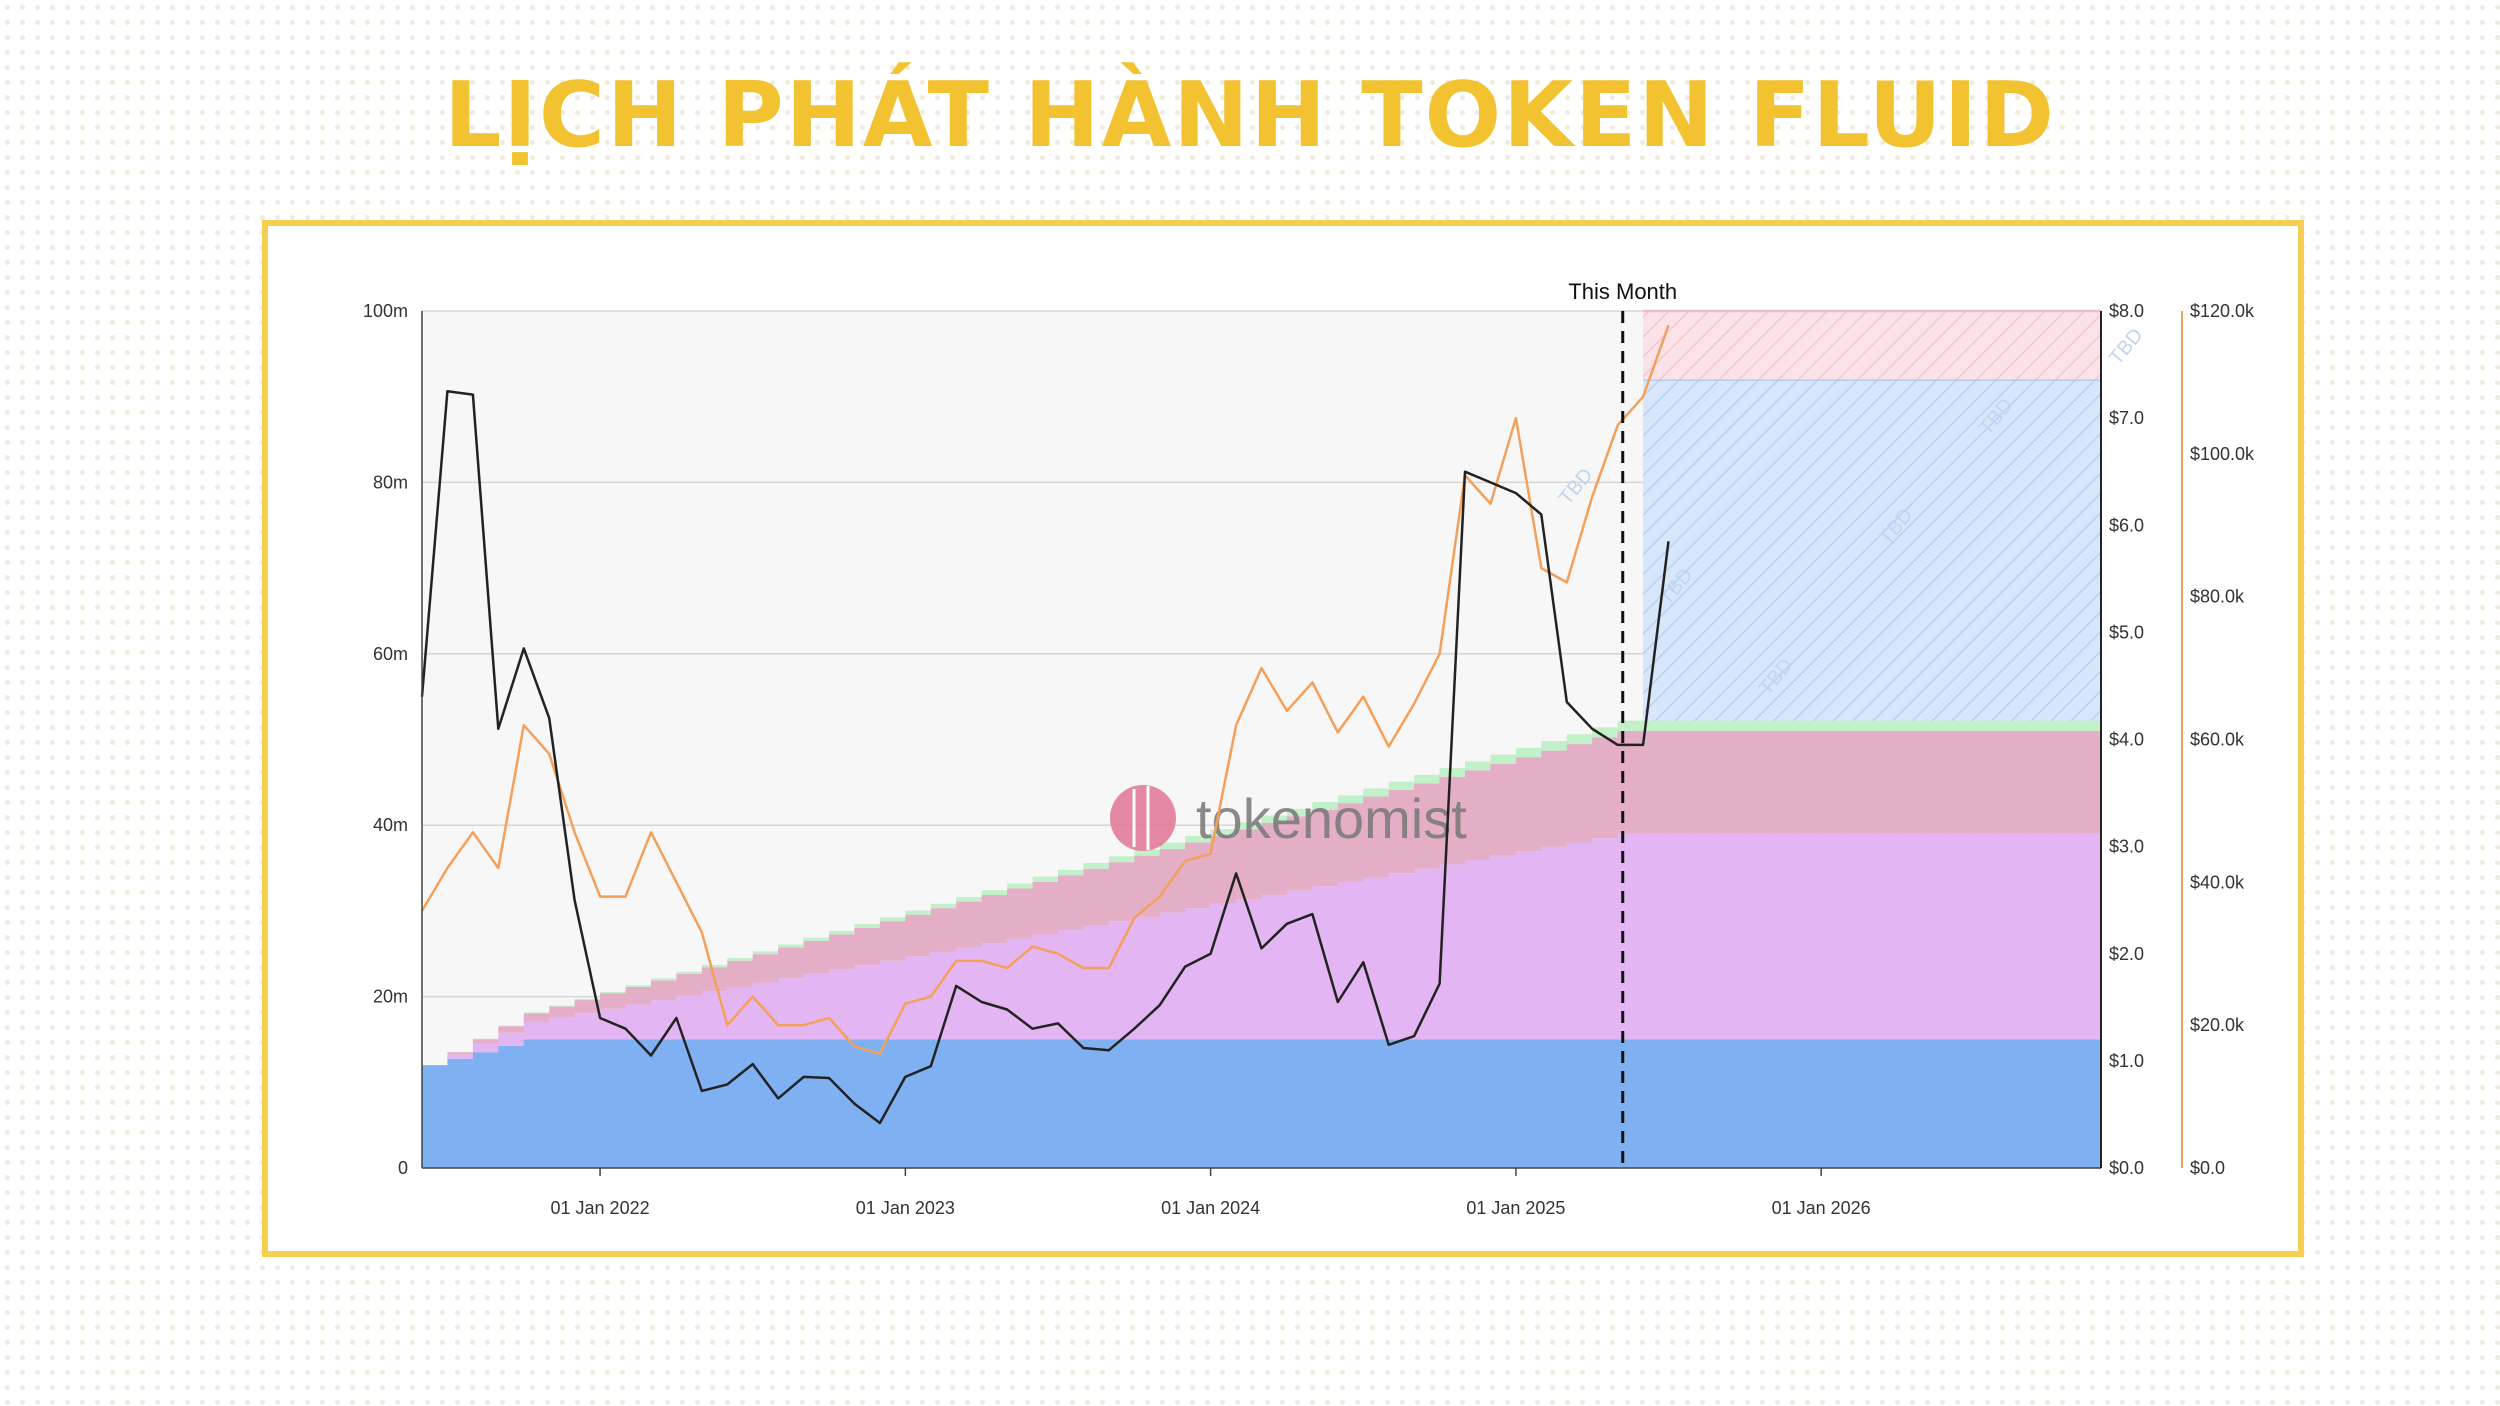 This screenshot has width=2500, height=1406. Describe the element at coordinates (2126, 311) in the screenshot. I see `y-price-tick-label: $8.0` at that location.